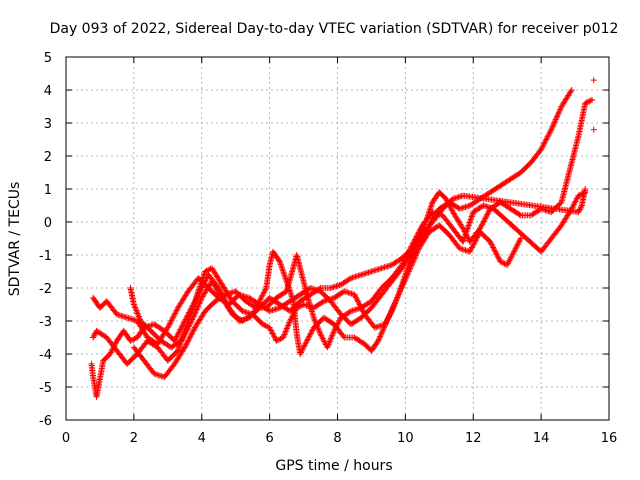 This screenshot has height=480, width=640. I want to click on x-tick-label: 14, so click(541, 438).